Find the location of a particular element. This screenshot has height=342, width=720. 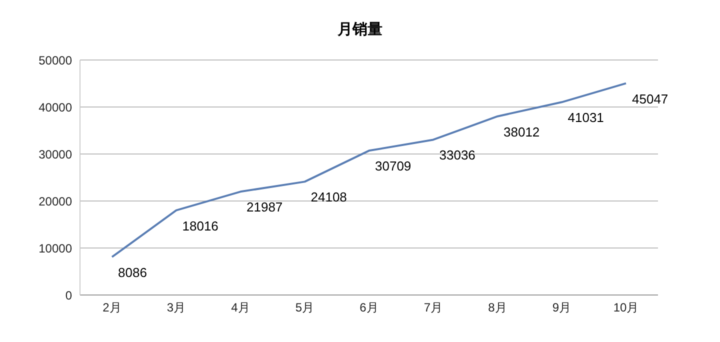

y-tick-label: 30000 is located at coordinates (55, 154).